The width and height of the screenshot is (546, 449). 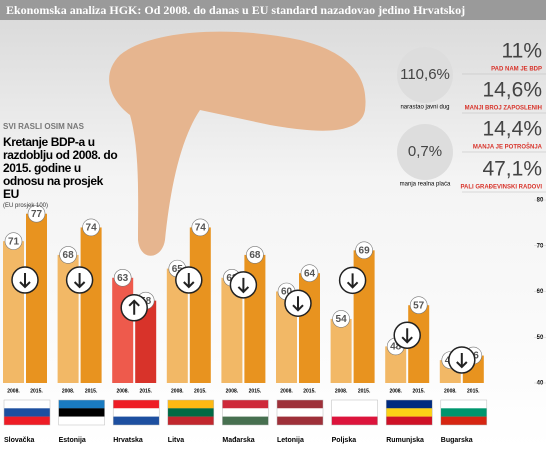 I want to click on stat-value: 14,4%, so click(x=512, y=129).